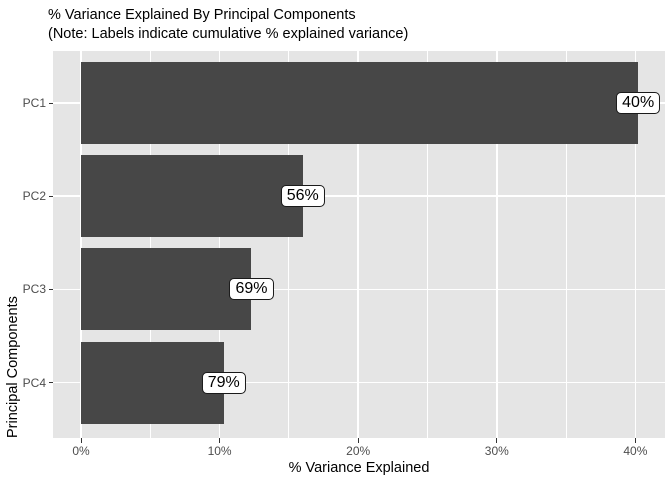 The width and height of the screenshot is (672, 480). I want to click on y-tick-label-pc2: PC2, so click(34, 196).